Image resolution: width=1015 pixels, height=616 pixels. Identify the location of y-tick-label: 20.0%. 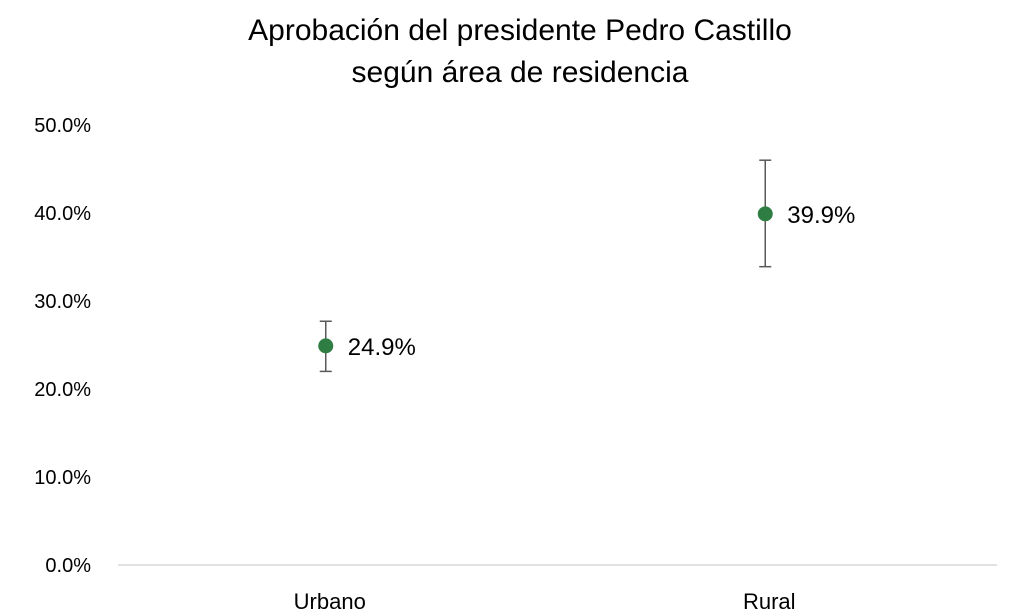
(62, 390).